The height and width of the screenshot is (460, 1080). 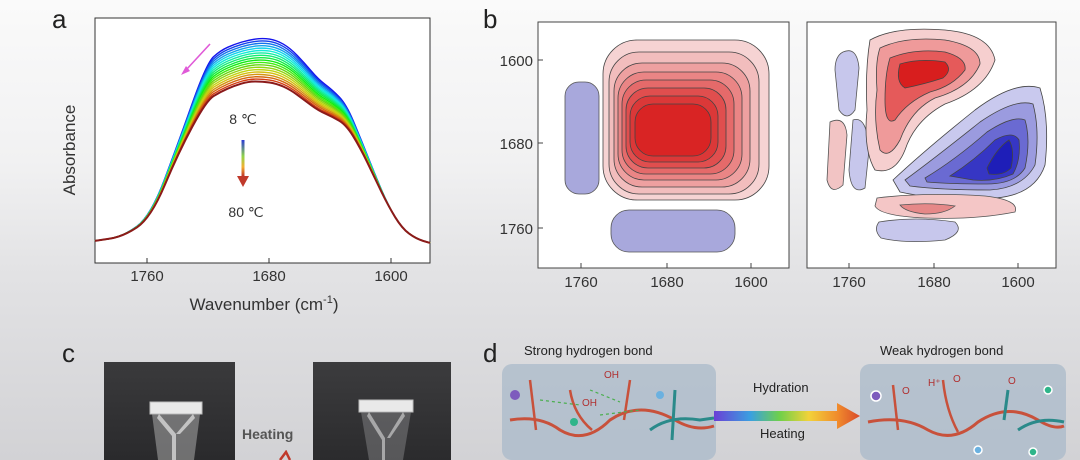 I want to click on map-ytick-label: 1600, so click(x=516, y=61).